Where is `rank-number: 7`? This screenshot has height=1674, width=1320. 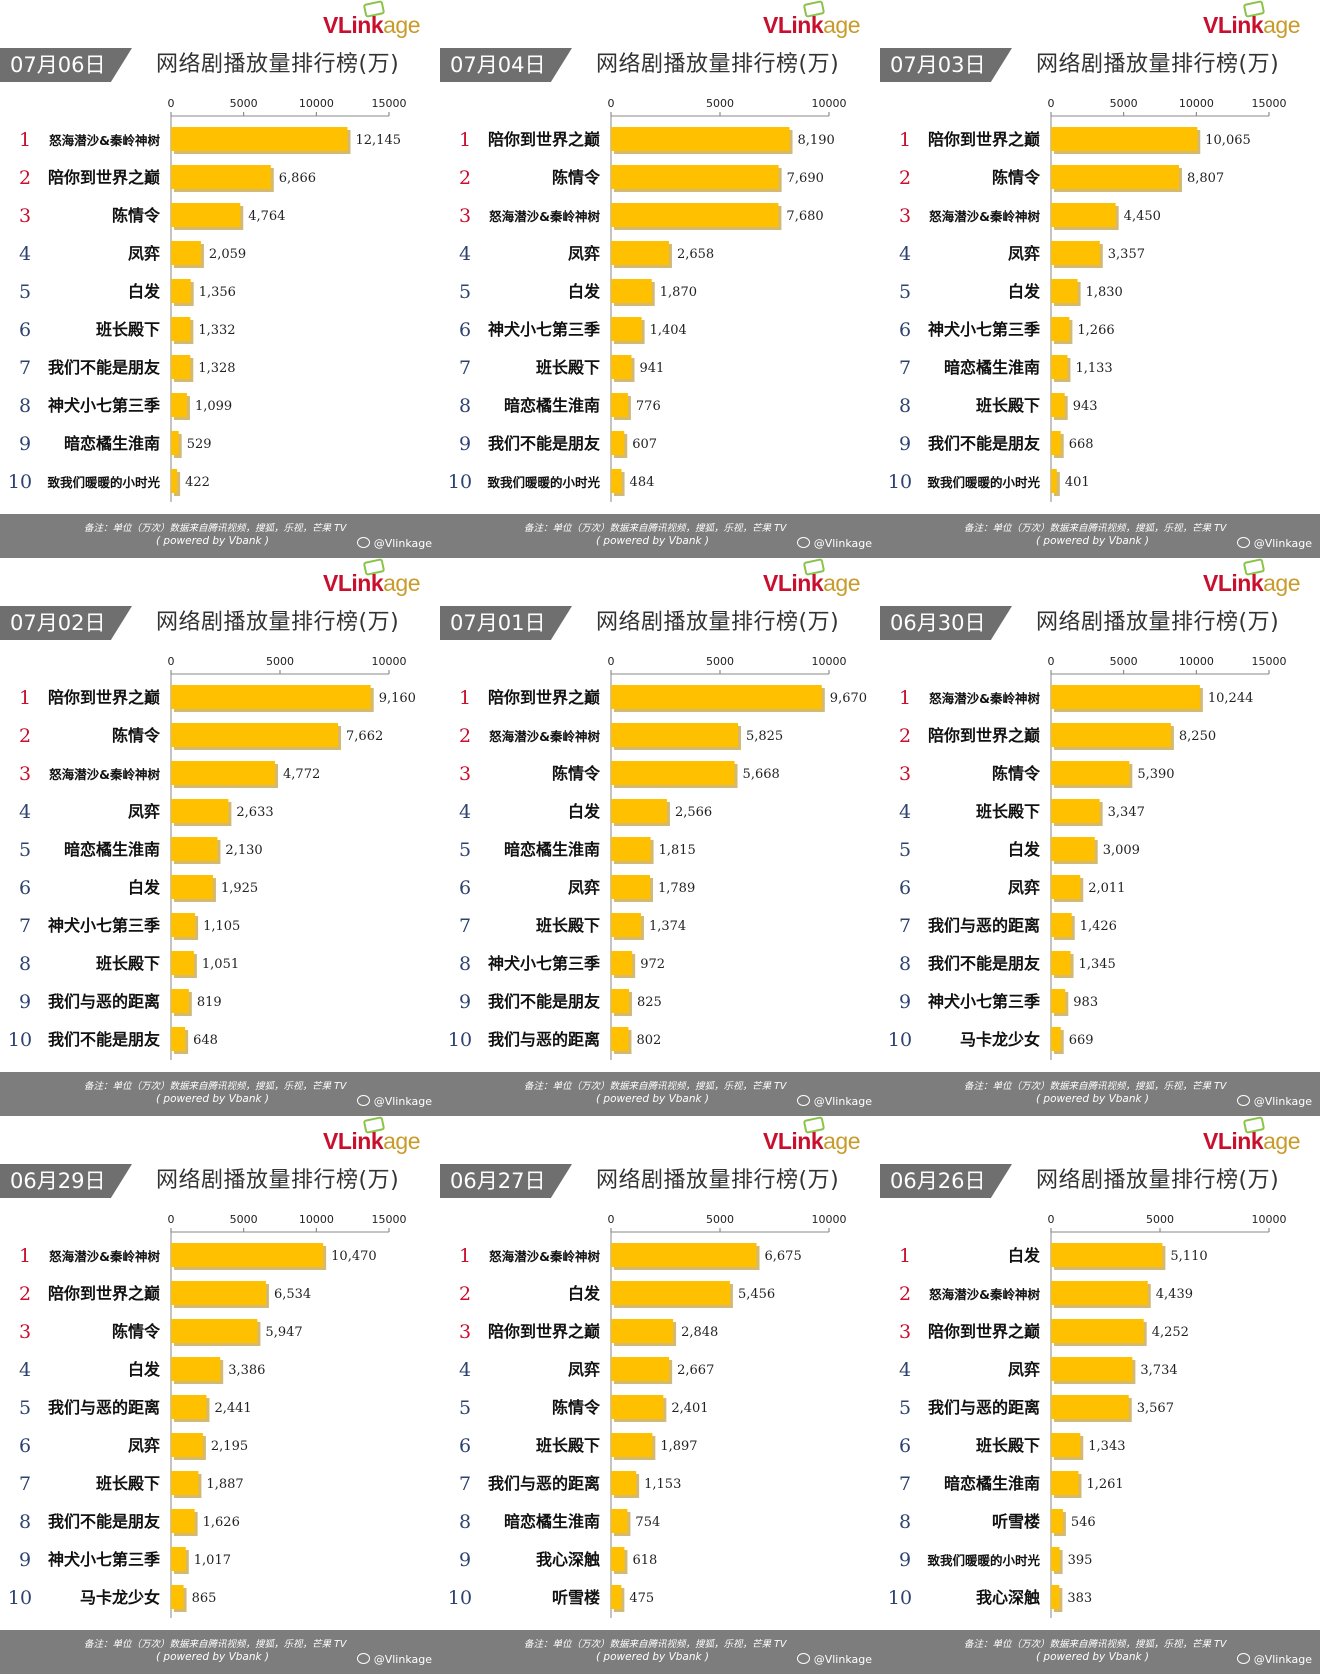 rank-number: 7 is located at coordinates (465, 1484).